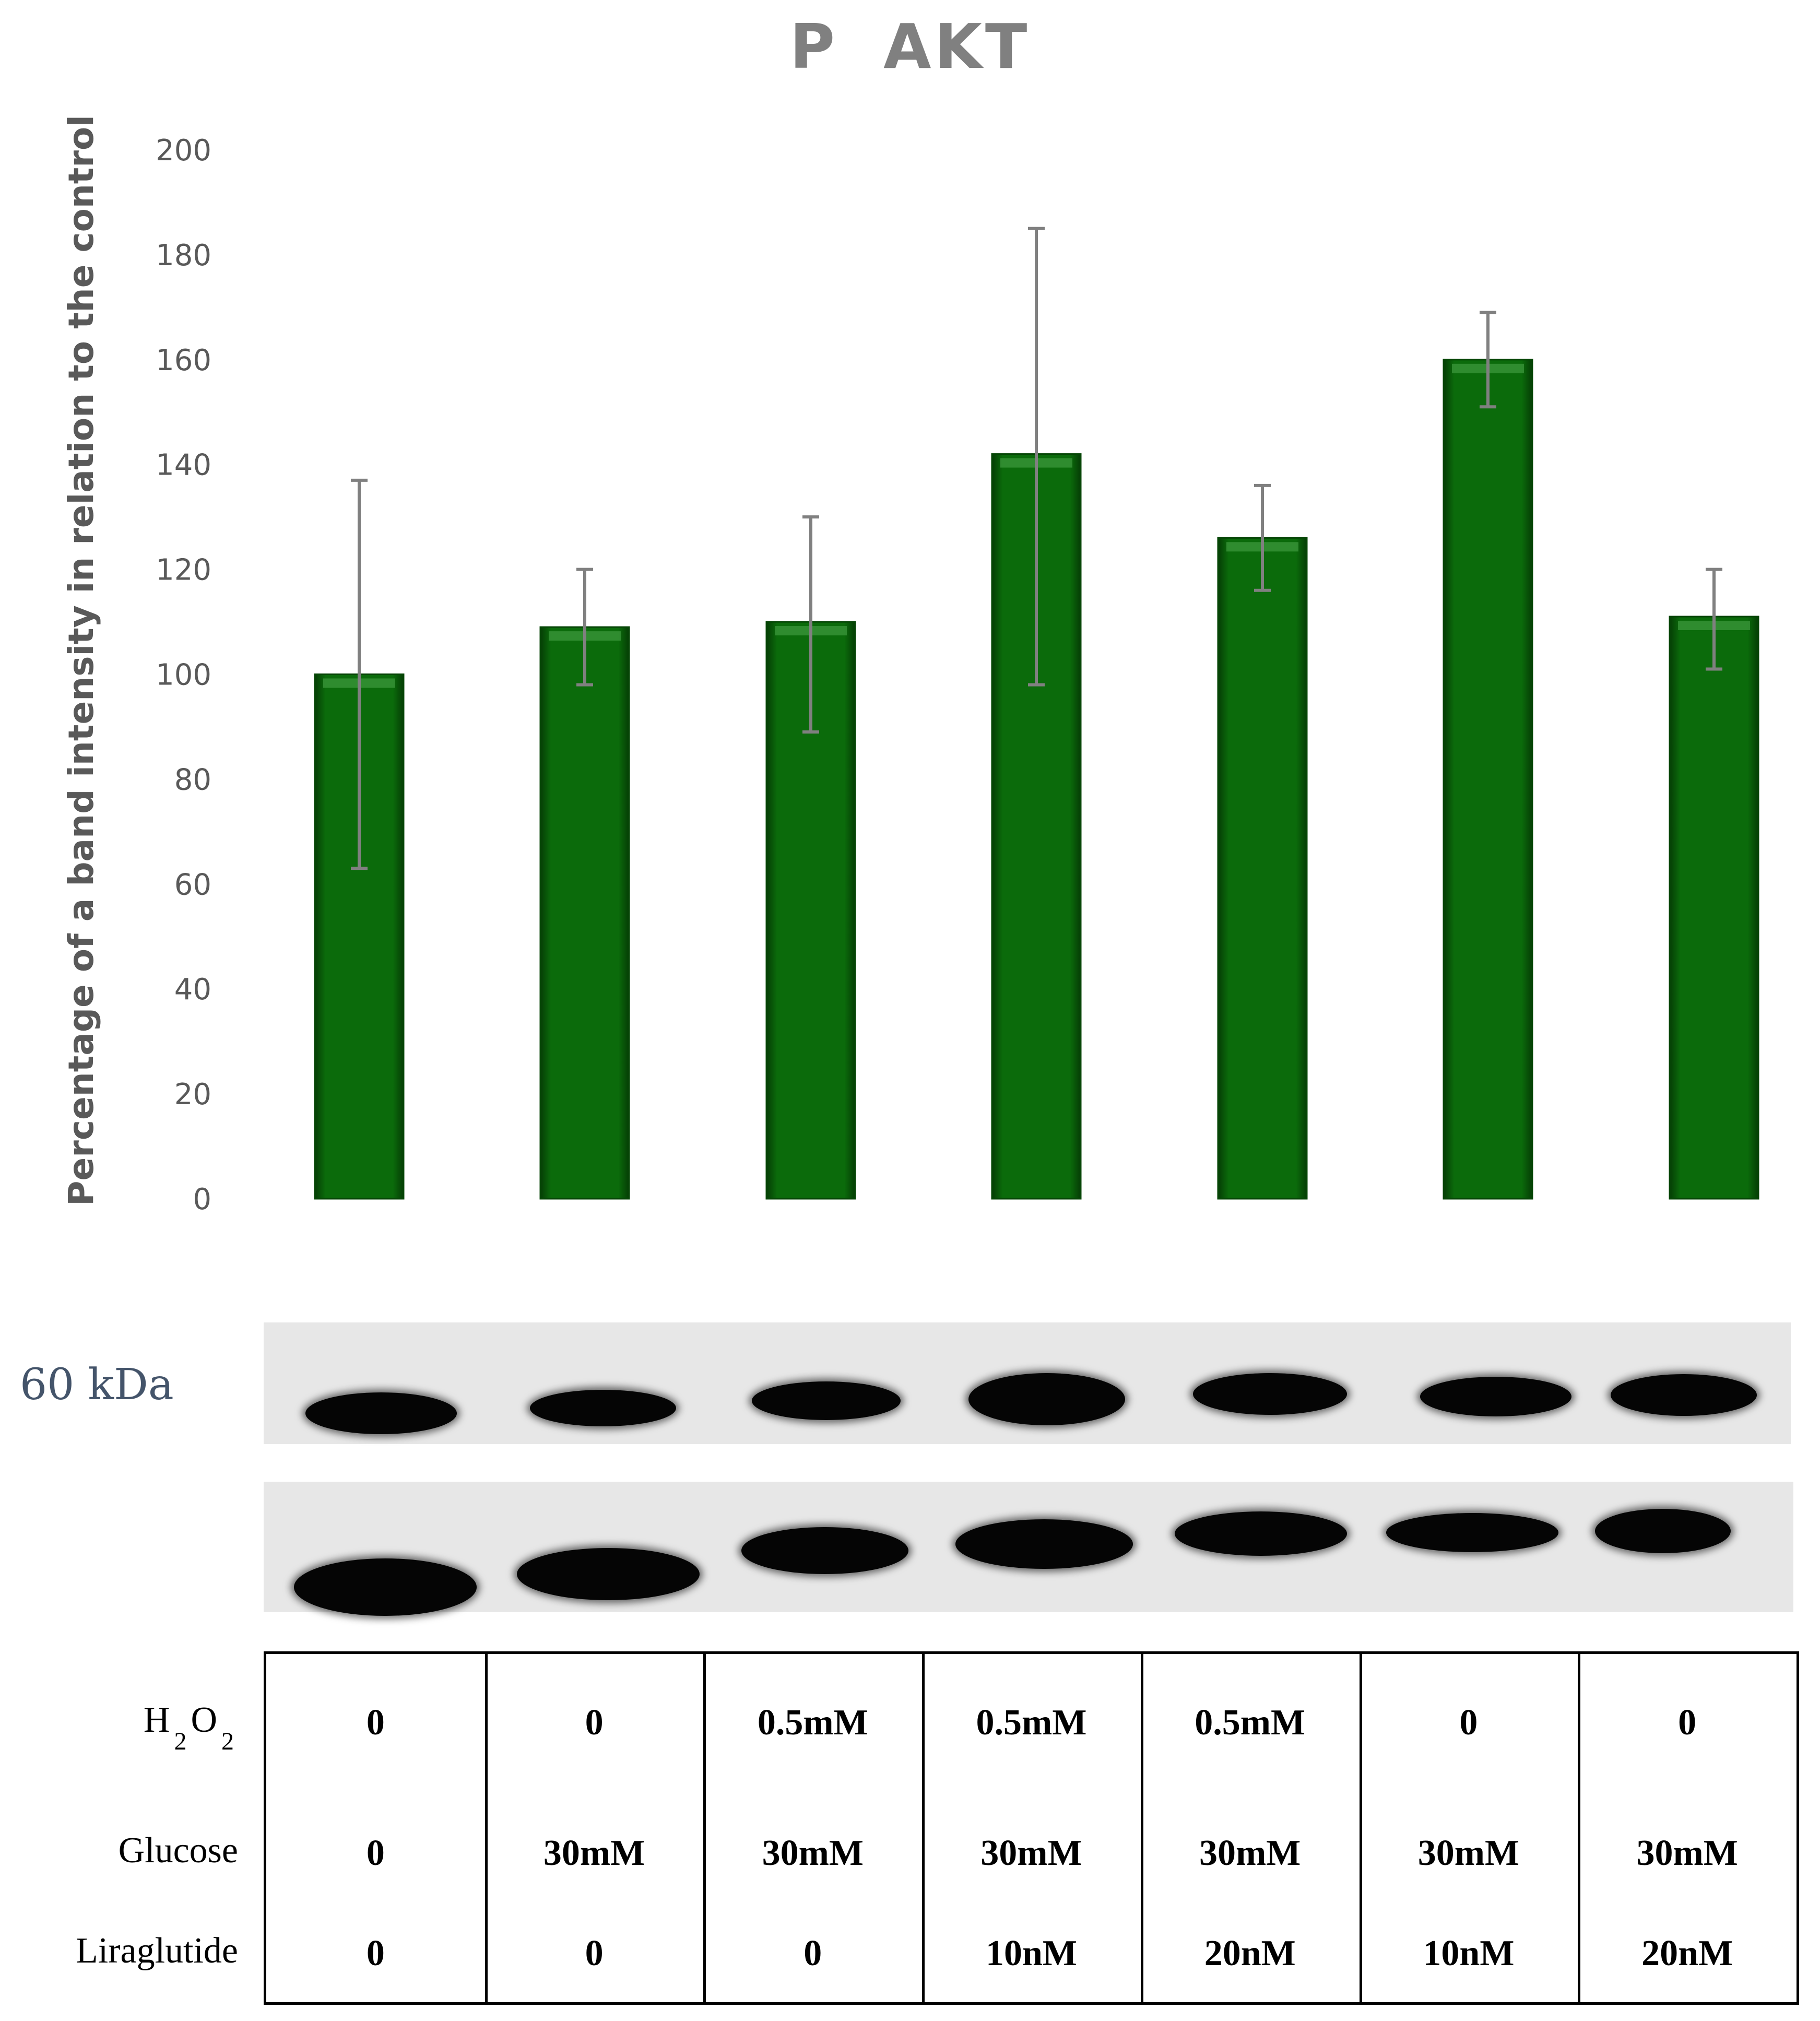 This screenshot has width=1820, height=2021. What do you see at coordinates (184, 465) in the screenshot?
I see `y-tick-label: 140` at bounding box center [184, 465].